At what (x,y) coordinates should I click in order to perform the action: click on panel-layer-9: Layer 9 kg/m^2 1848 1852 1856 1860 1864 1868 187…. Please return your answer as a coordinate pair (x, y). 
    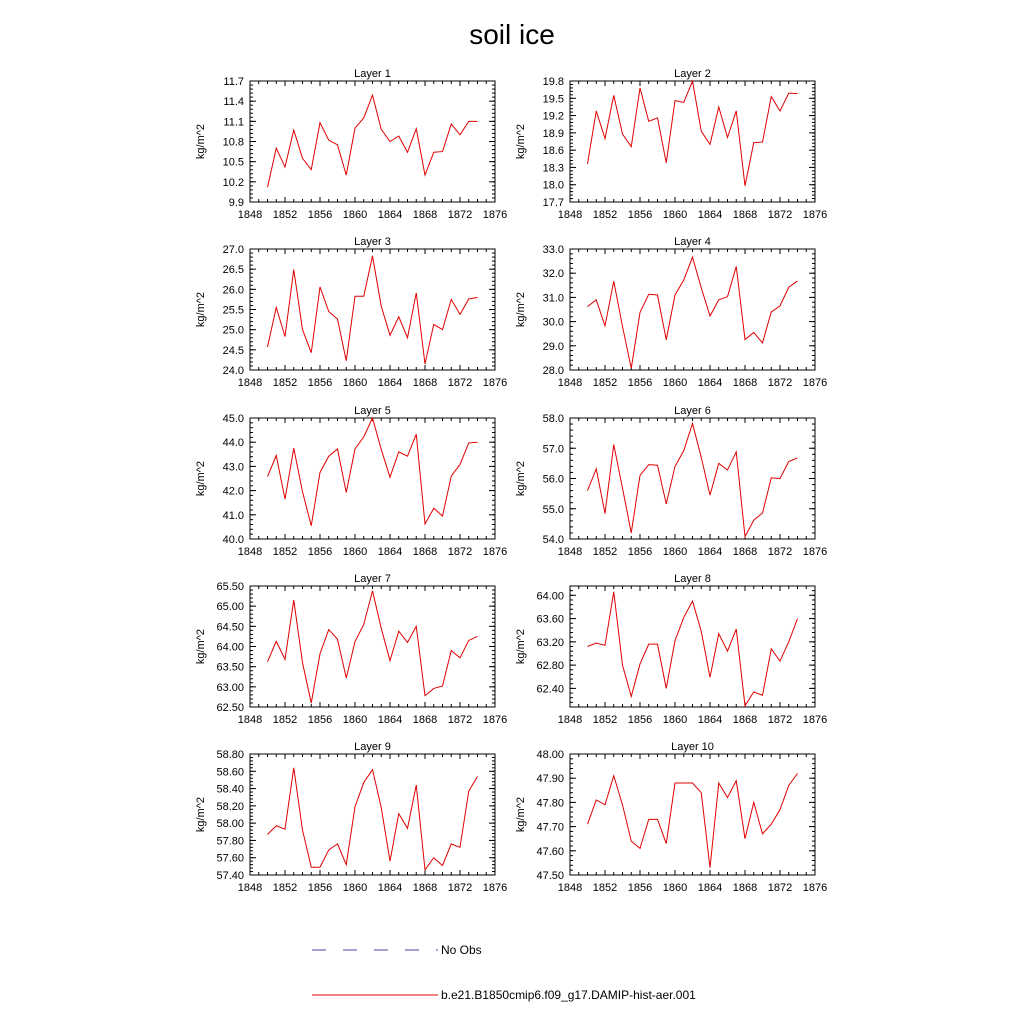
    Looking at the image, I should click on (351, 817).